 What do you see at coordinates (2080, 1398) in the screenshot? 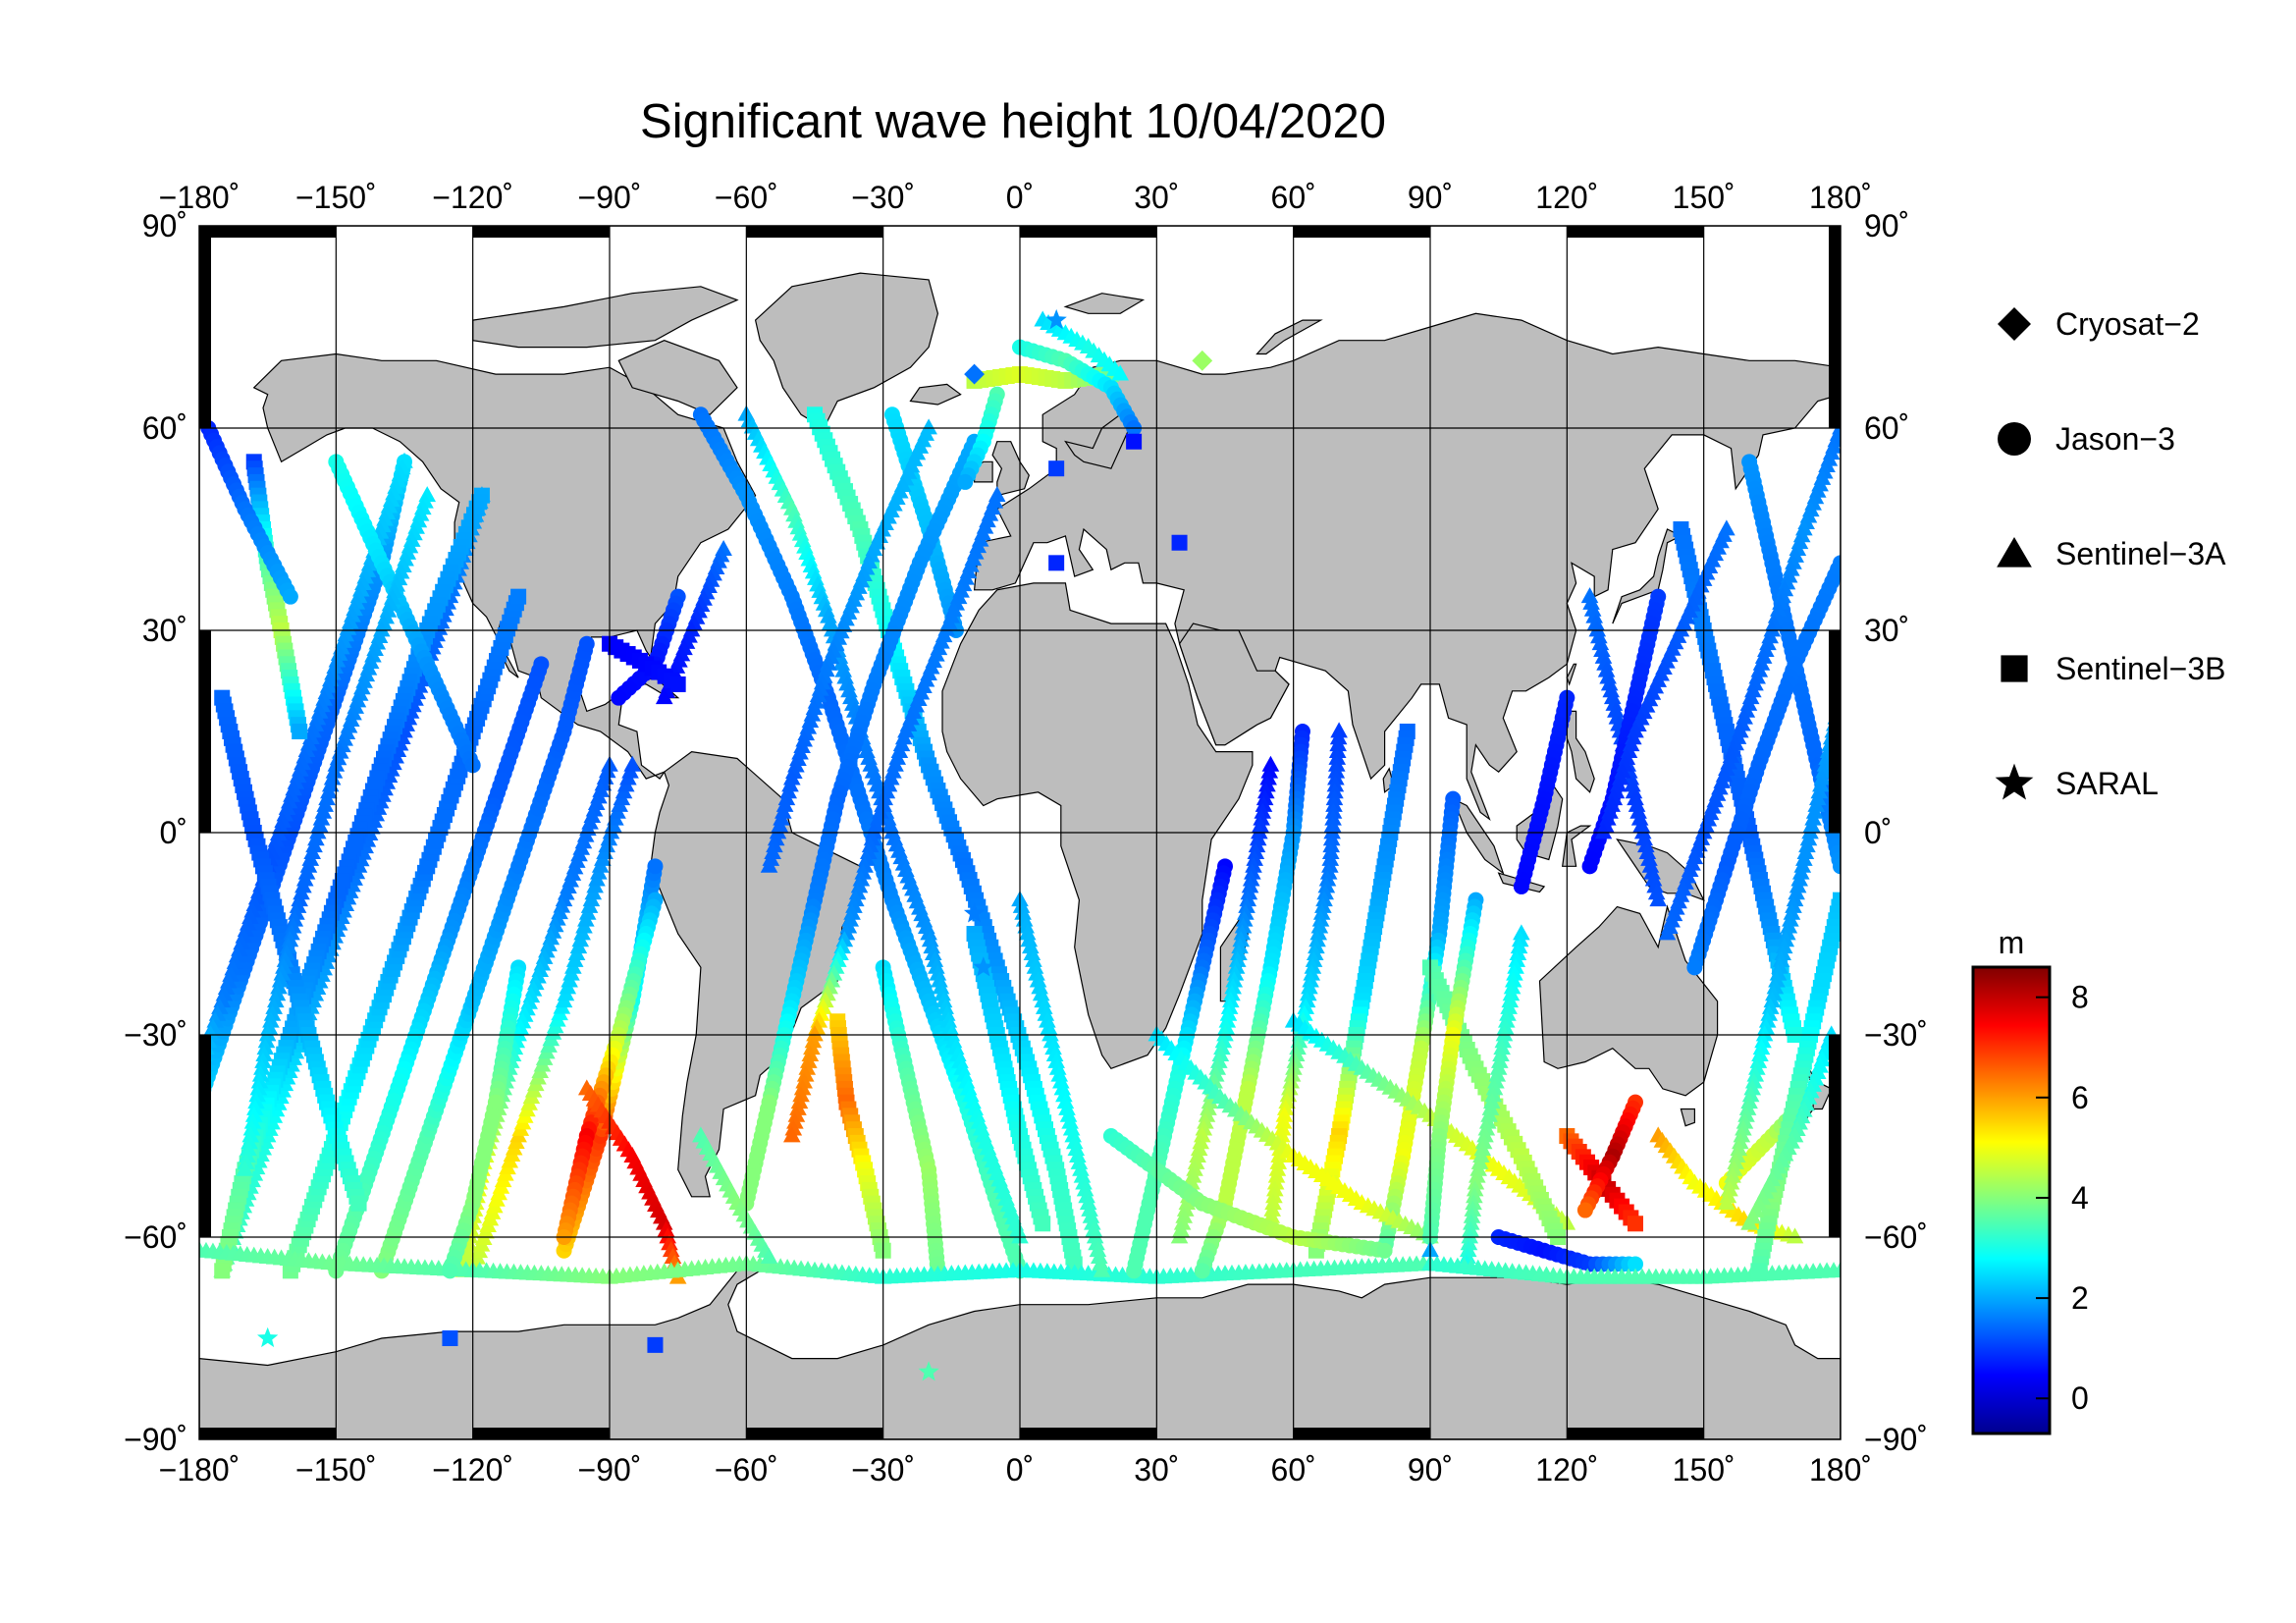
I see `colorbar-tick-label: 0` at bounding box center [2080, 1398].